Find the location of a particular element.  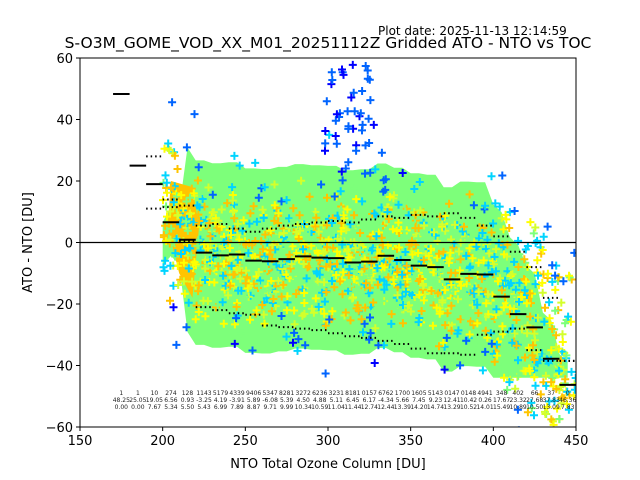

bin-count-label: 0 is located at coordinates (568, 393).